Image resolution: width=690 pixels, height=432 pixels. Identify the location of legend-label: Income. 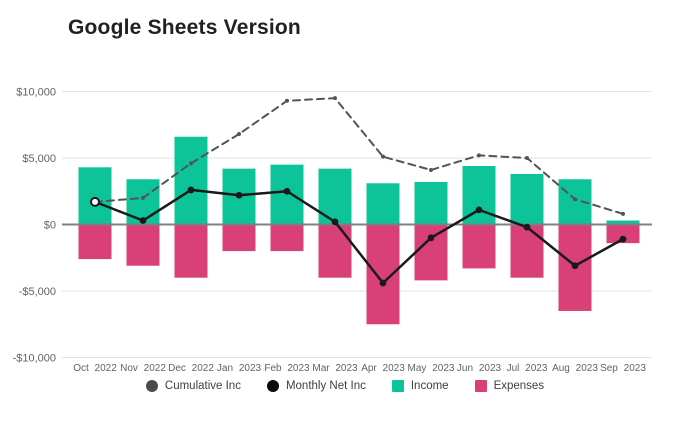
(429, 386).